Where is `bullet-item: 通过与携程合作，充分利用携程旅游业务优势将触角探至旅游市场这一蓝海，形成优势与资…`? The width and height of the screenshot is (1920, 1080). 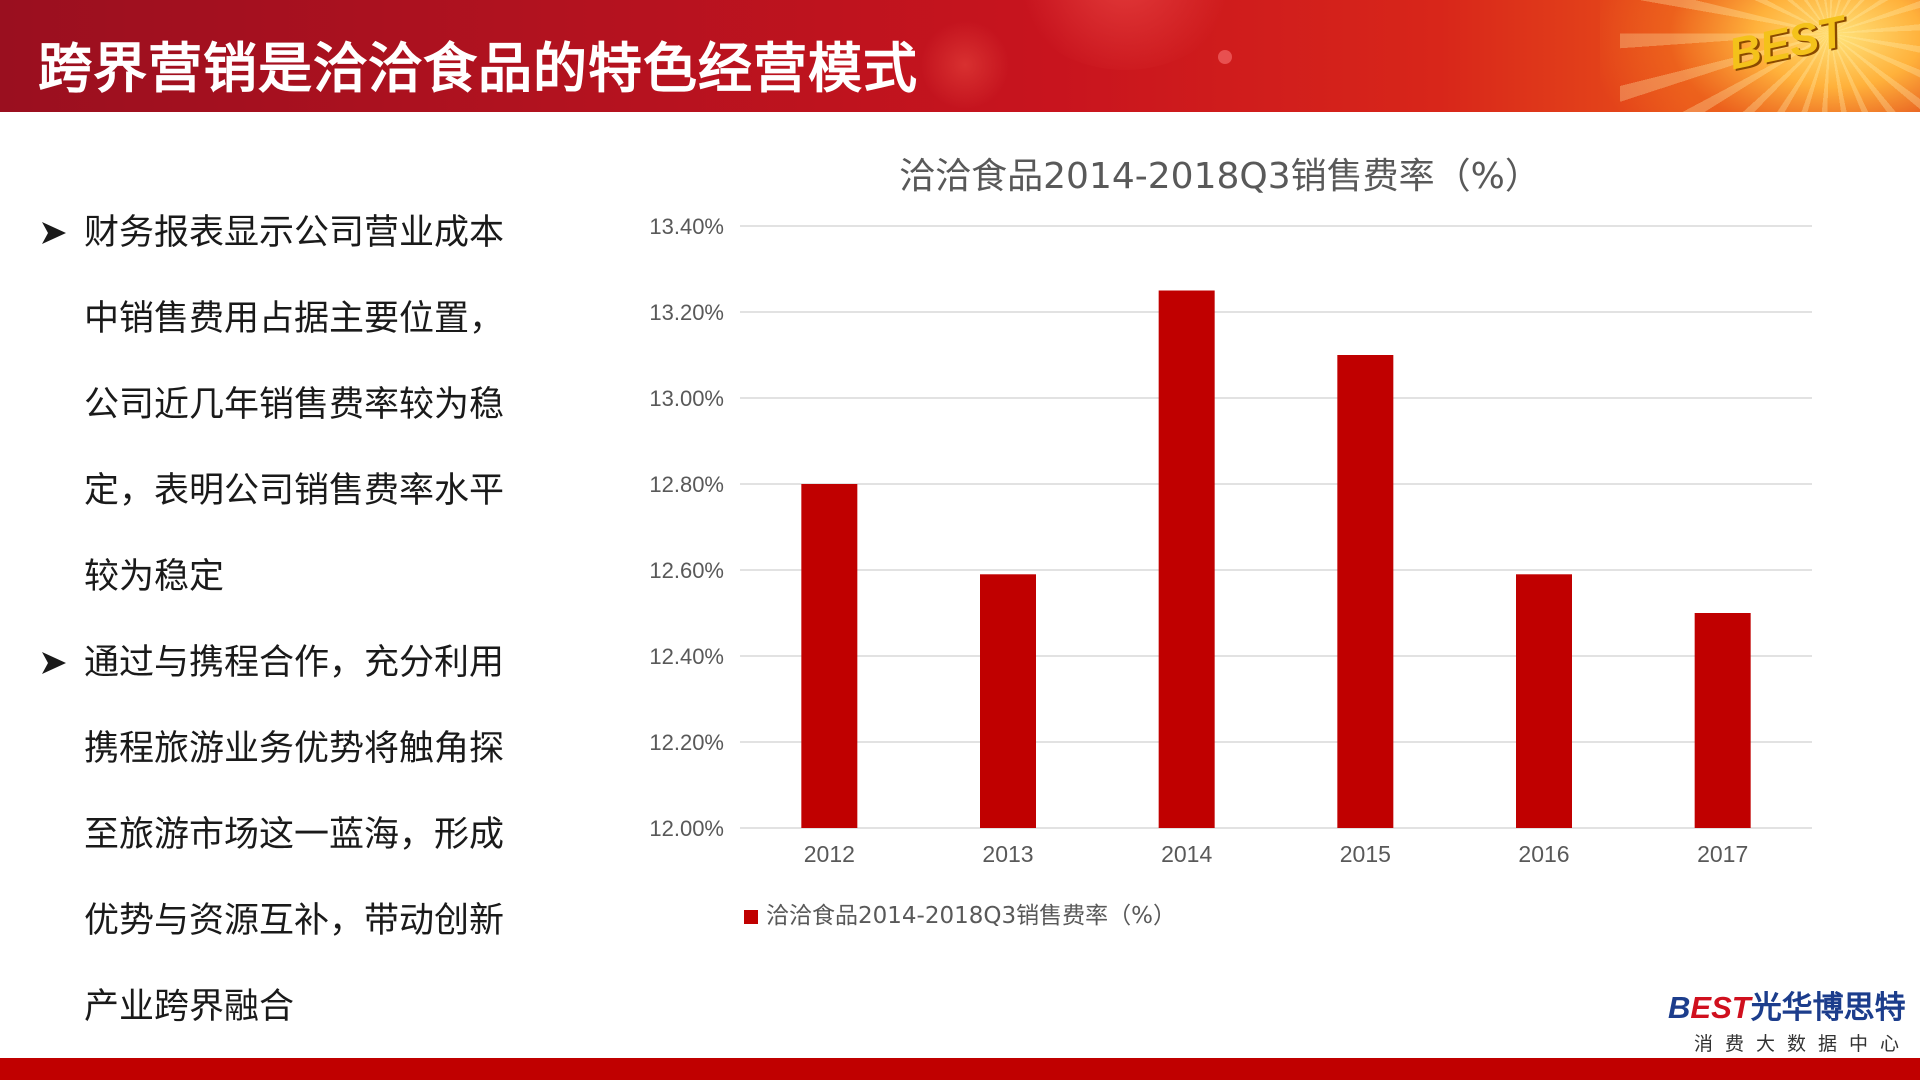 bullet-item: 通过与携程合作，充分利用携程旅游业务优势将触角探至旅游市场这一蓝海，形成优势与资… is located at coordinates (286, 835).